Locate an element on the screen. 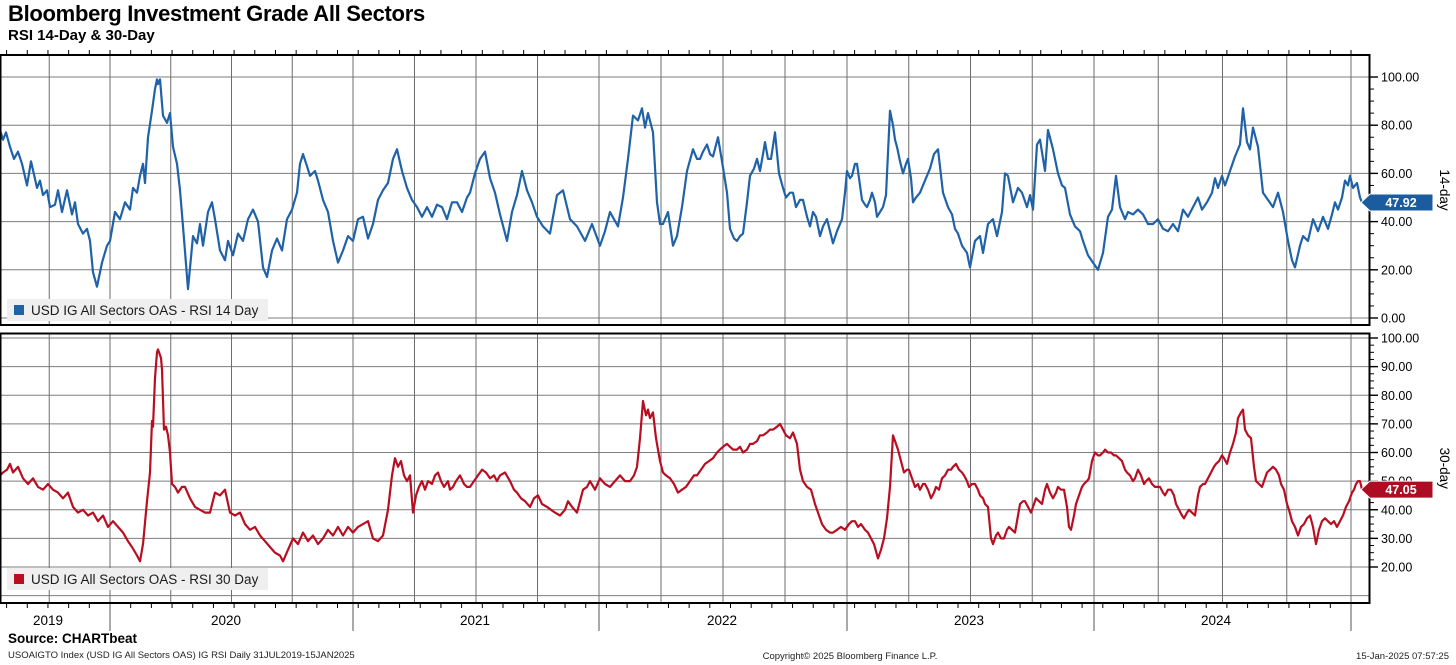 This screenshot has width=1456, height=665. legend-swatch-30day-icon is located at coordinates (19, 579).